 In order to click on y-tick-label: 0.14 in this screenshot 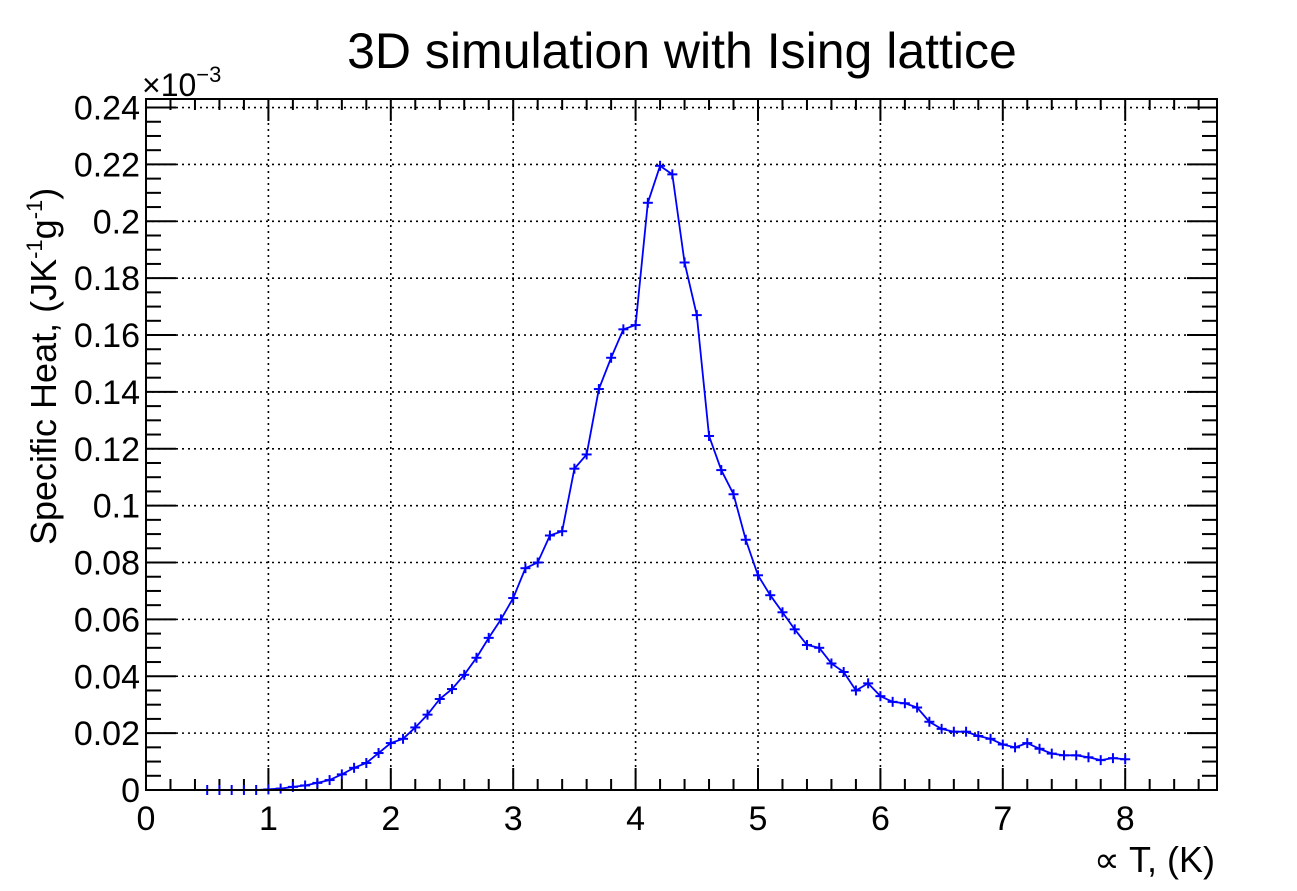, I will do `click(107, 393)`.